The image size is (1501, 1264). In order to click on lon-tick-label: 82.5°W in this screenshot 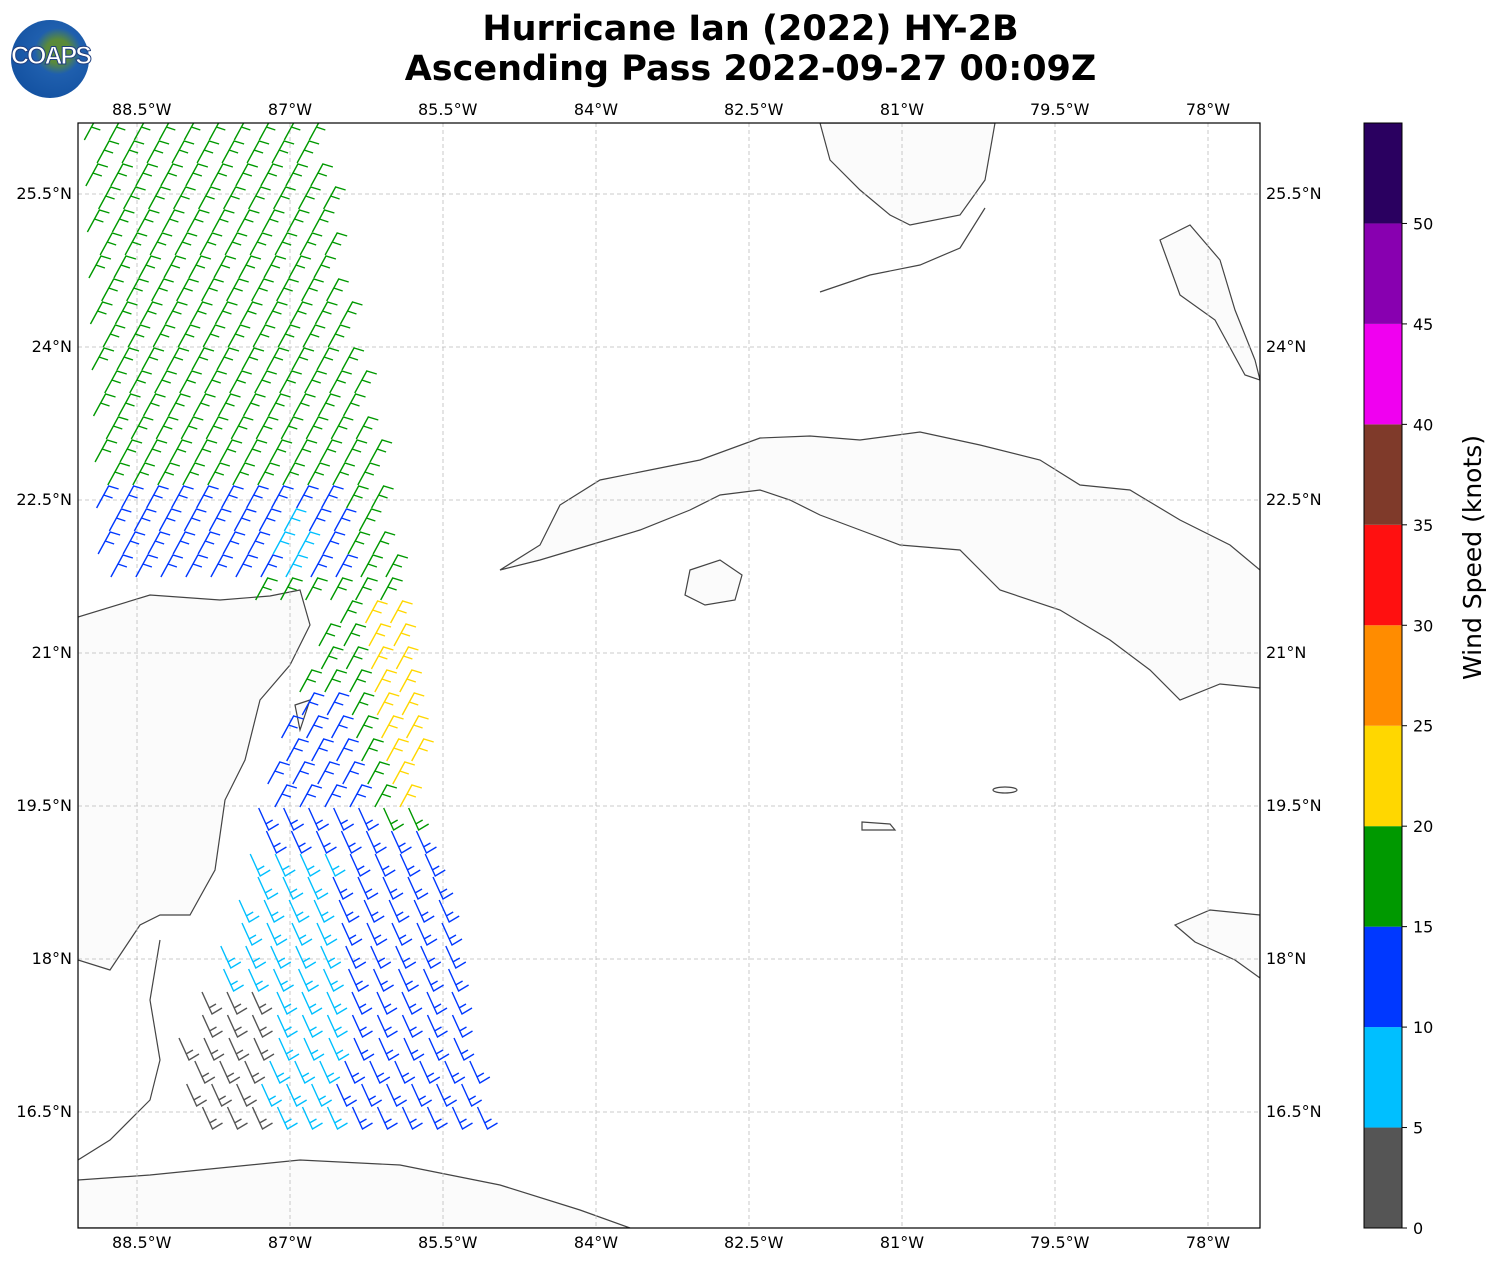, I will do `click(754, 1242)`.